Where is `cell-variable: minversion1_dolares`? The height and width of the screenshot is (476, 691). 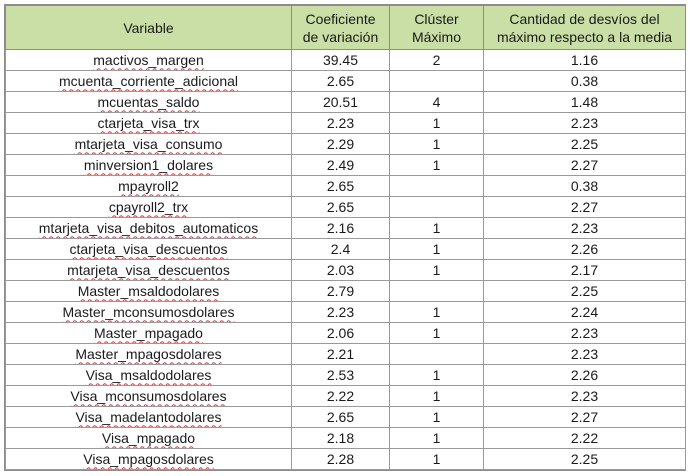
cell-variable: minversion1_dolares is located at coordinates (148, 165).